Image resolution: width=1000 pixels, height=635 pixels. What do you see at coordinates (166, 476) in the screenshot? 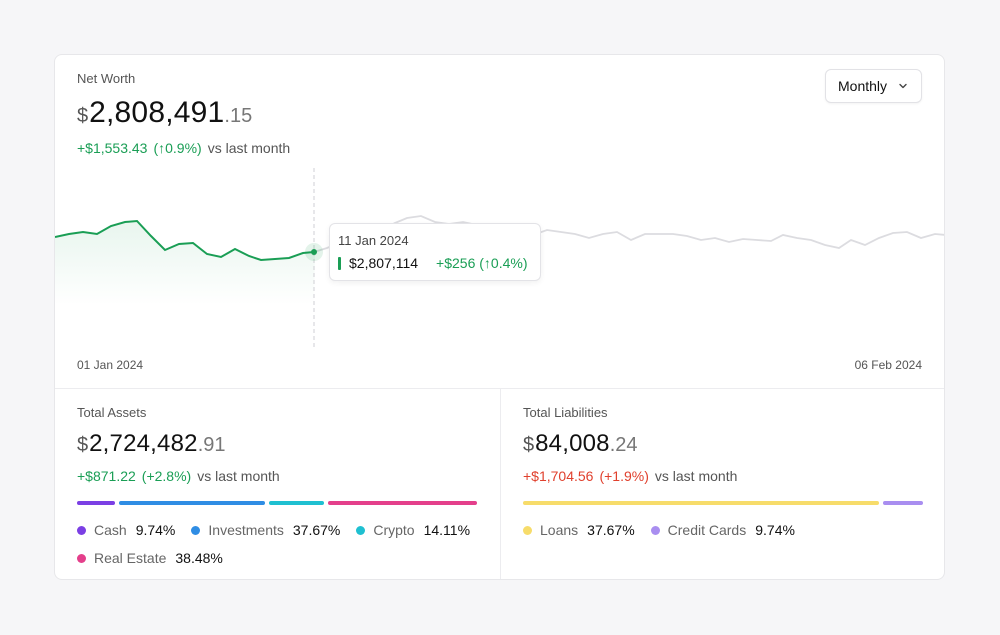
I see `total-assets-change-pct: (+2.8%)` at bounding box center [166, 476].